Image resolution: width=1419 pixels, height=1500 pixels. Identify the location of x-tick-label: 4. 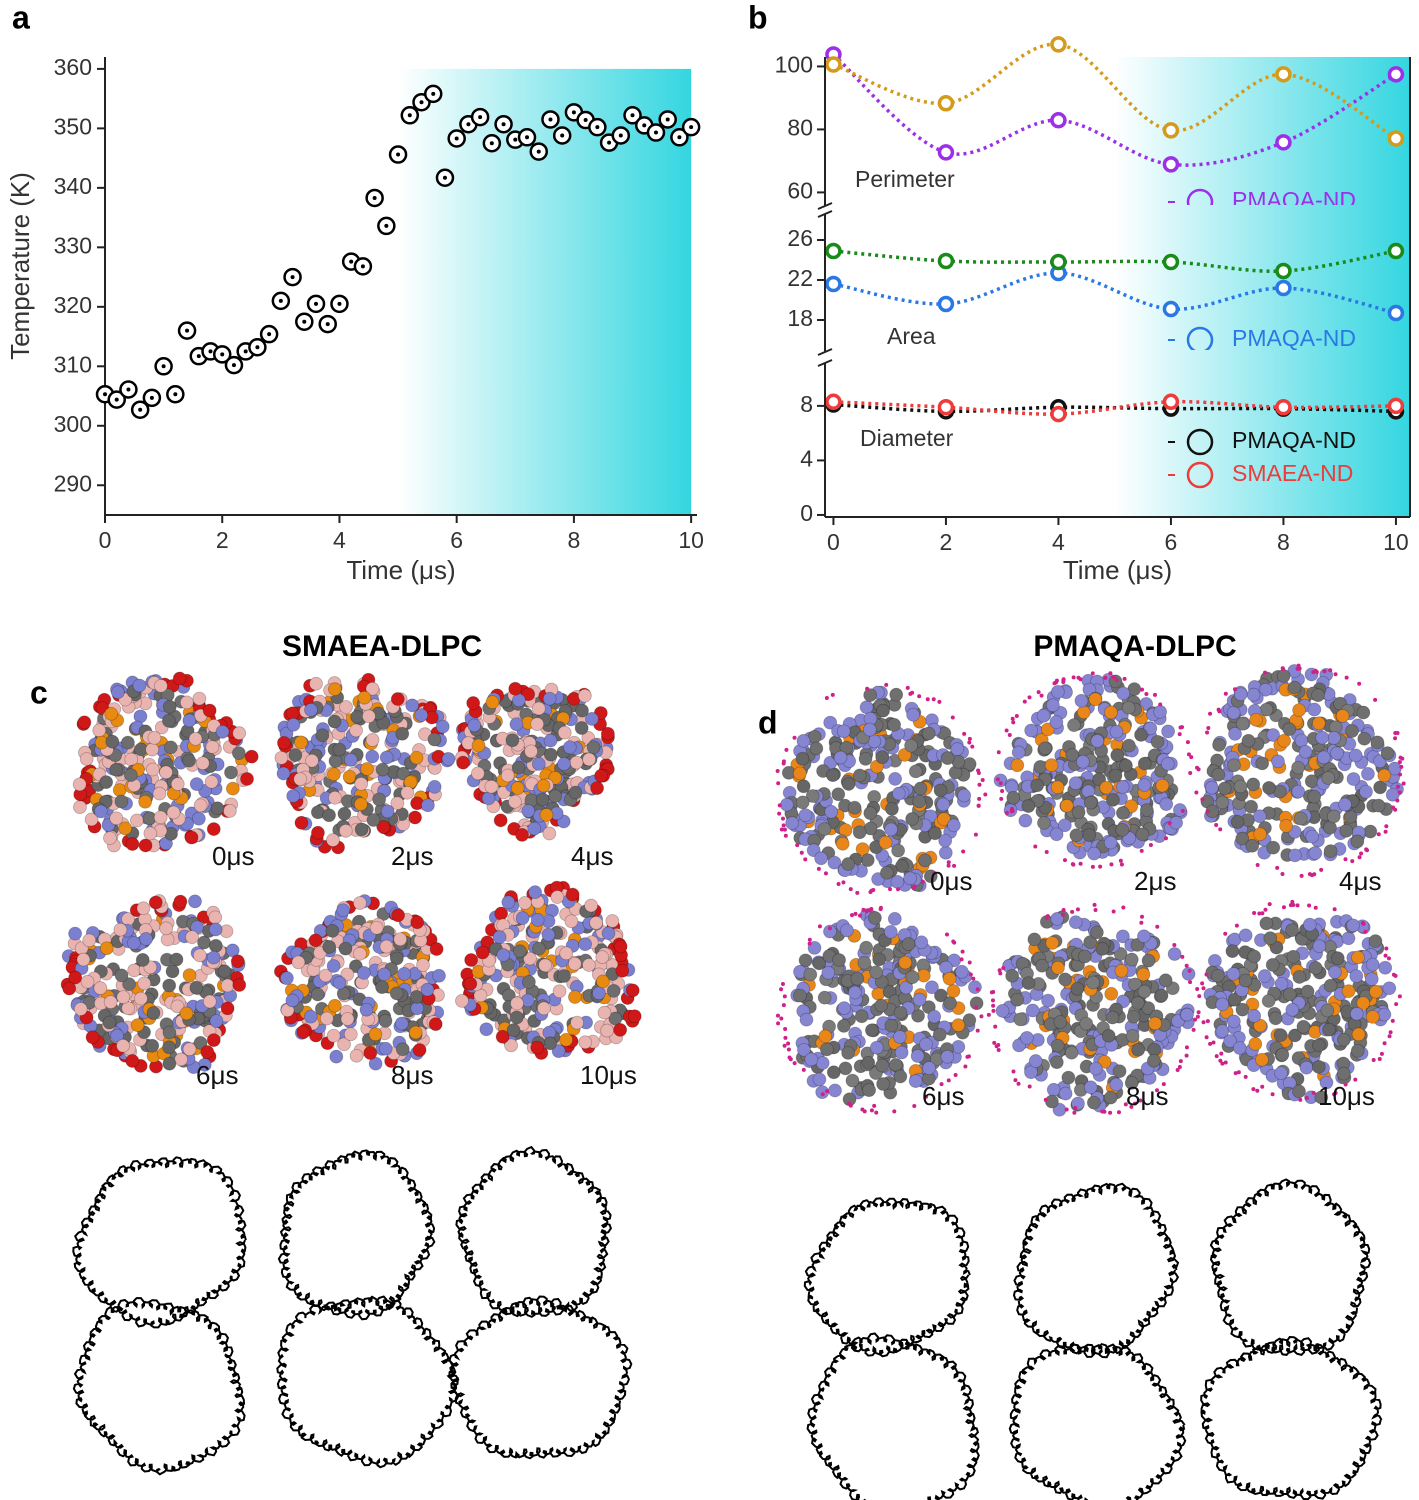
(1058, 542).